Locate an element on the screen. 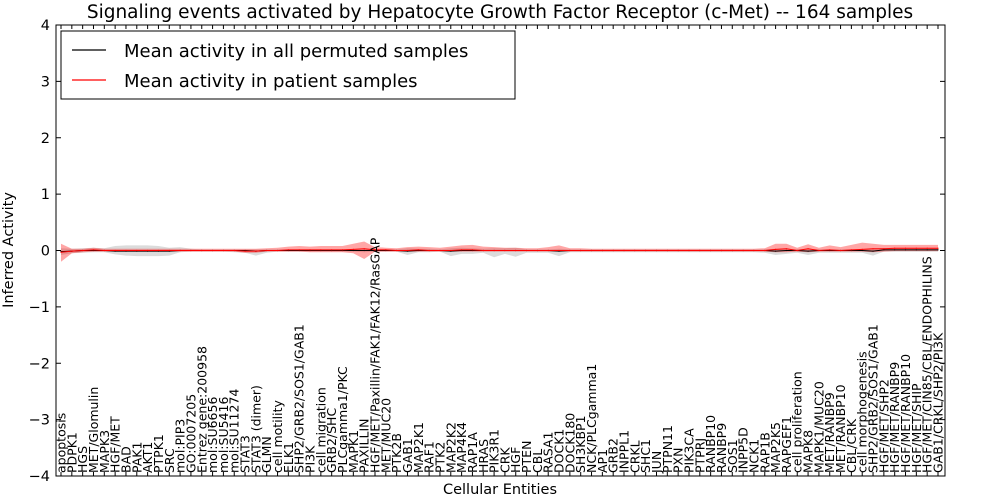 Image resolution: width=1000 pixels, height=500 pixels. x-tick-label: CBL/CRK is located at coordinates (851, 445).